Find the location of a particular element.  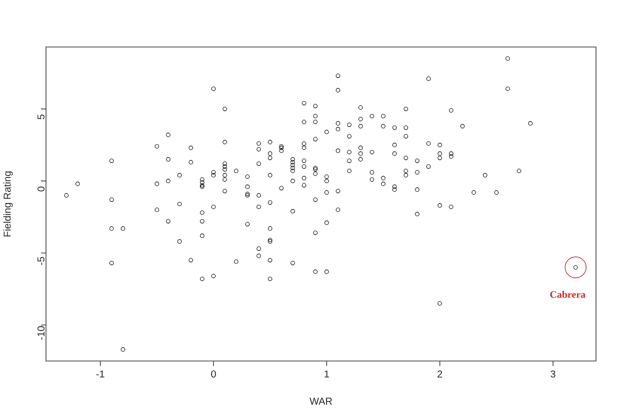

x-tick-label: 2 is located at coordinates (440, 374).